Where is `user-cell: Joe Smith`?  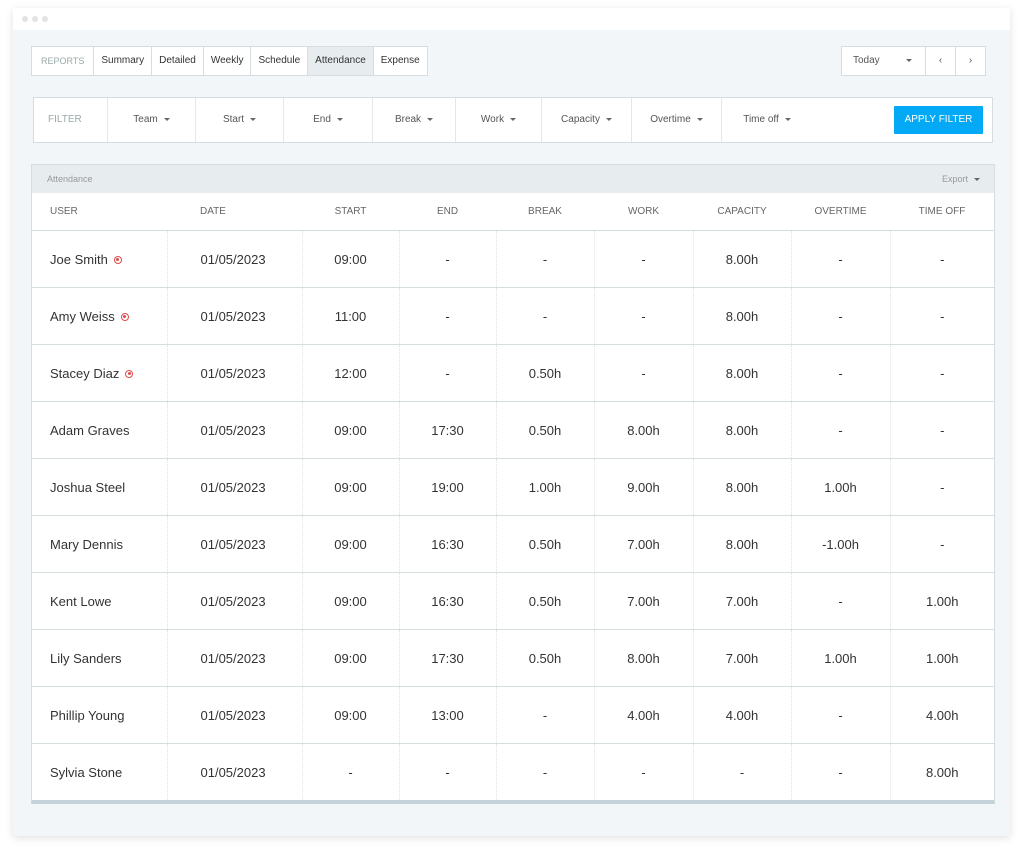
user-cell: Joe Smith is located at coordinates (99, 259).